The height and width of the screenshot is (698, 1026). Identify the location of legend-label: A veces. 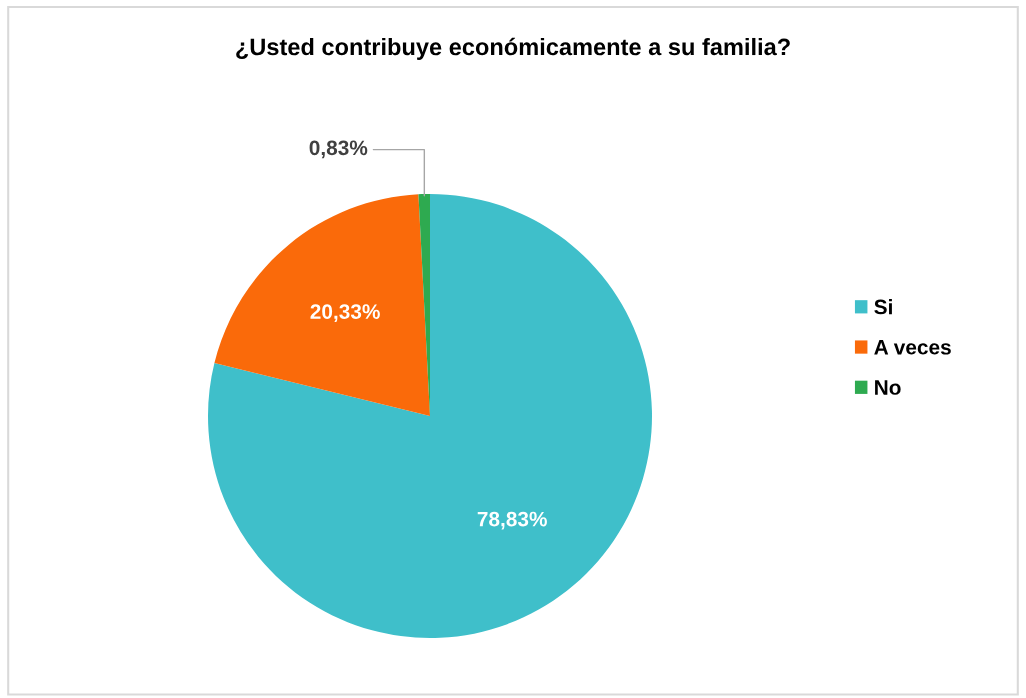
(912, 347).